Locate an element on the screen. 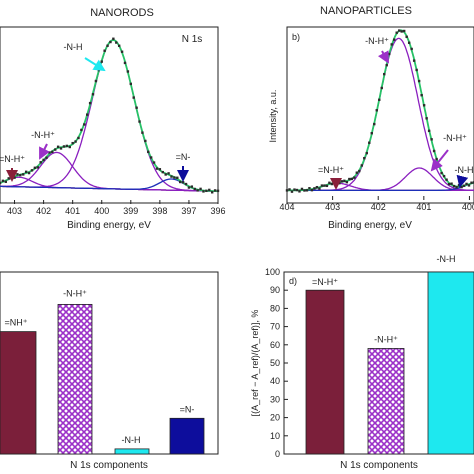 This screenshot has height=474, width=474. x-tick-label: 402 is located at coordinates (378, 207).